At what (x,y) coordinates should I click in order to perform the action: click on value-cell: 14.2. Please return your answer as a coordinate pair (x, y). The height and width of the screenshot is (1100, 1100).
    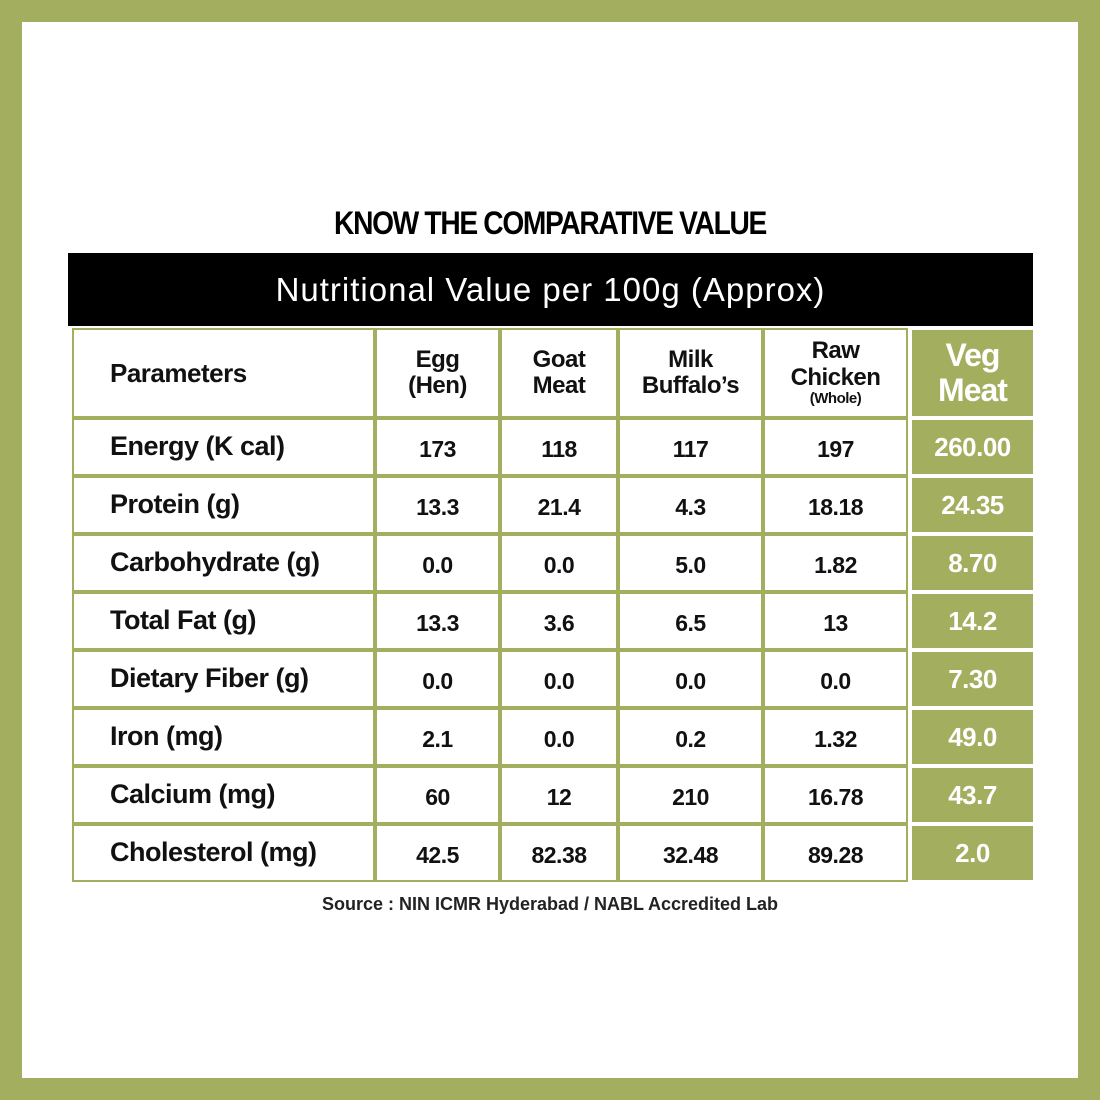
    Looking at the image, I should click on (972, 621).